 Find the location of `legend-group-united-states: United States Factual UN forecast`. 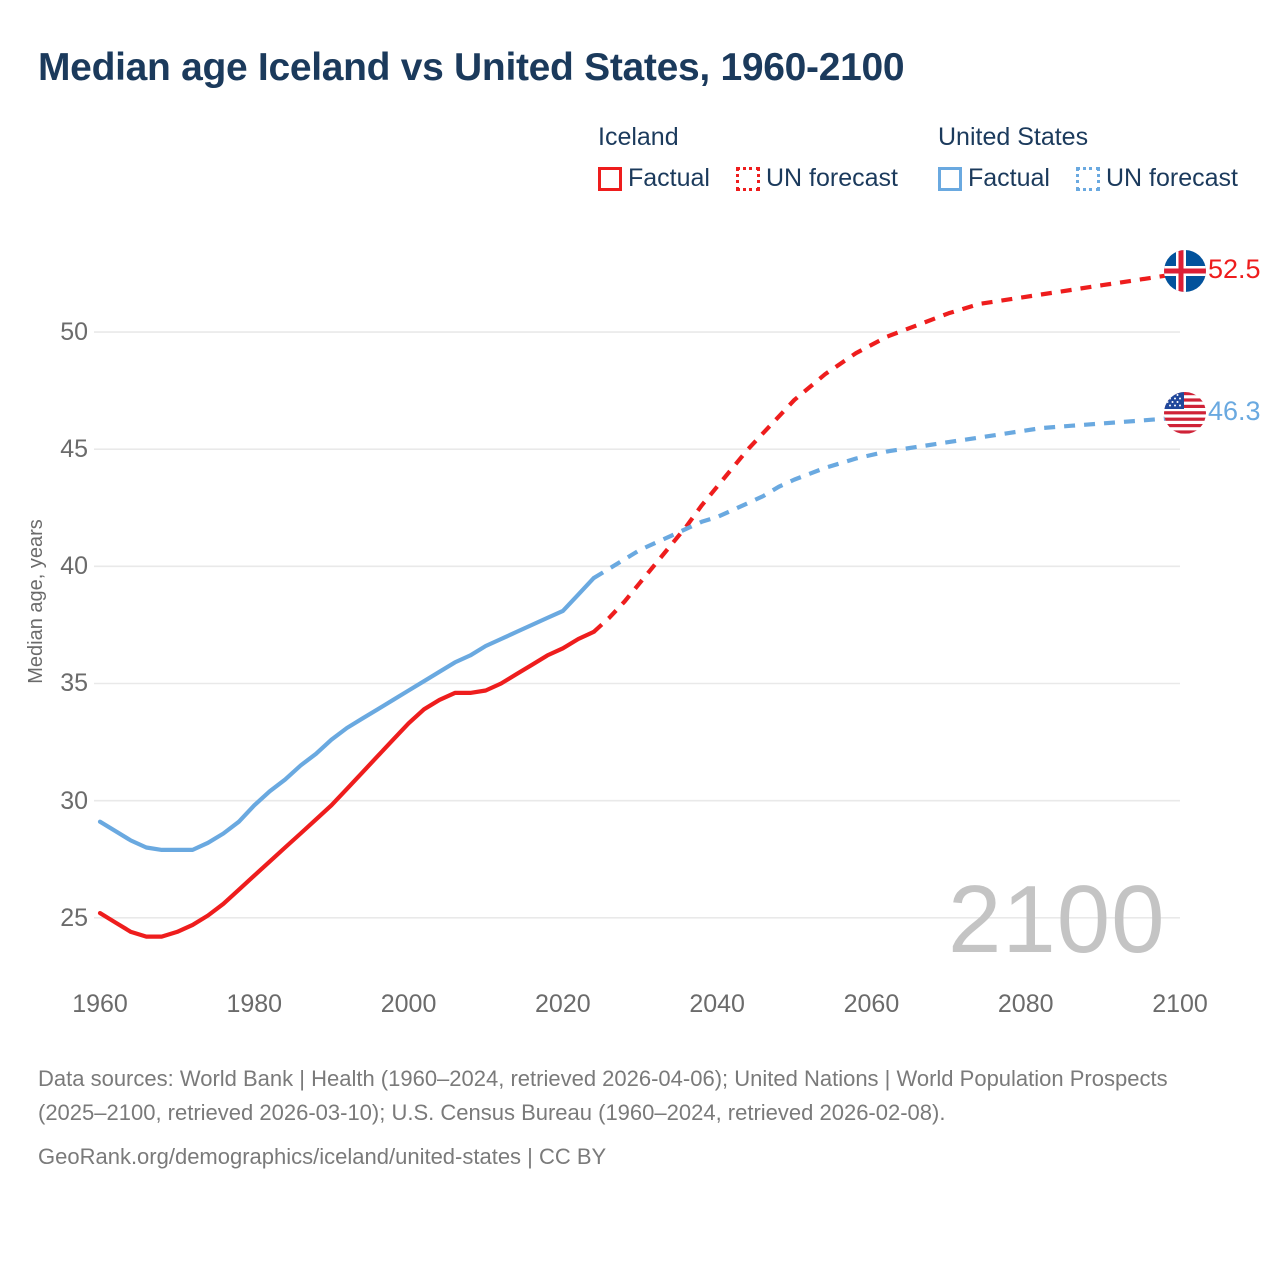

legend-group-united-states: United States Factual UN forecast is located at coordinates (1088, 157).